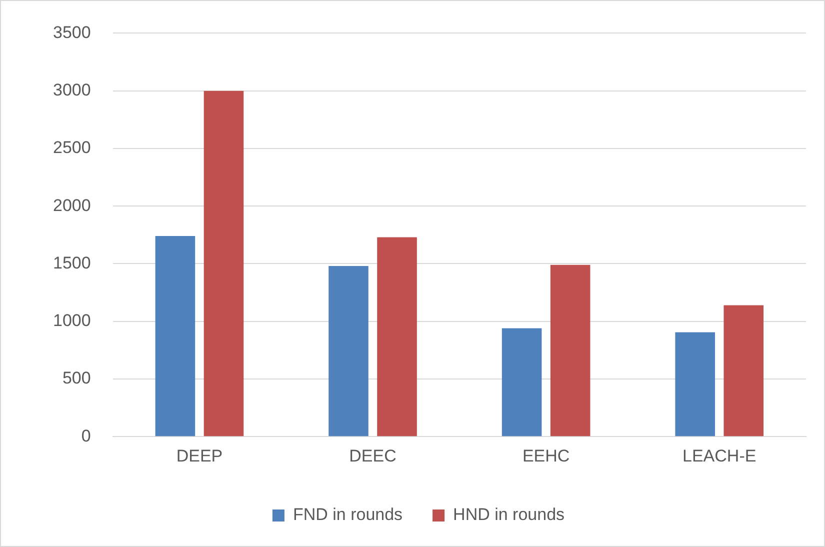 Image resolution: width=825 pixels, height=547 pixels. Describe the element at coordinates (372, 456) in the screenshot. I see `x-tick-label: DEEC` at that location.